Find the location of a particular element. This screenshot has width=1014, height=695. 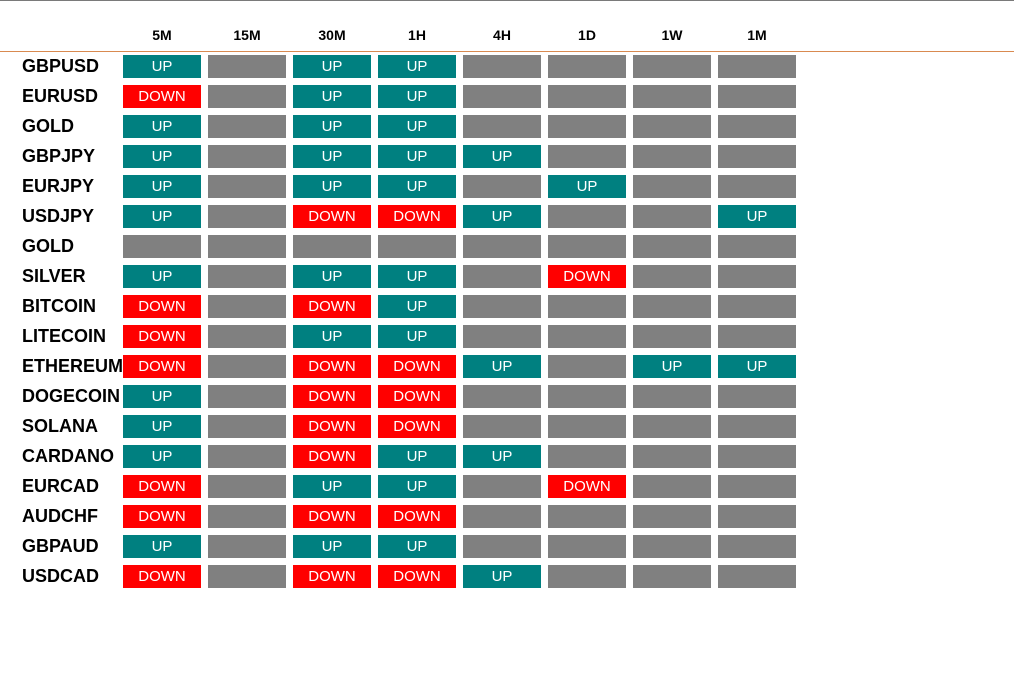

table-row: LITECOIN DOWN UP UP is located at coordinates (400, 336).